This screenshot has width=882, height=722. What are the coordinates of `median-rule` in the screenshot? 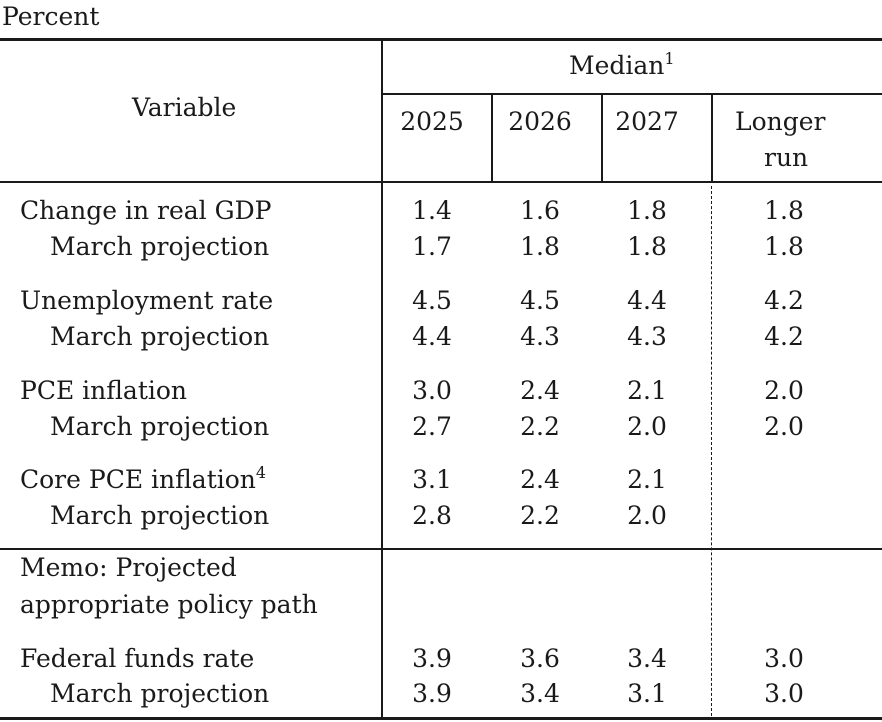 It's located at (631, 94).